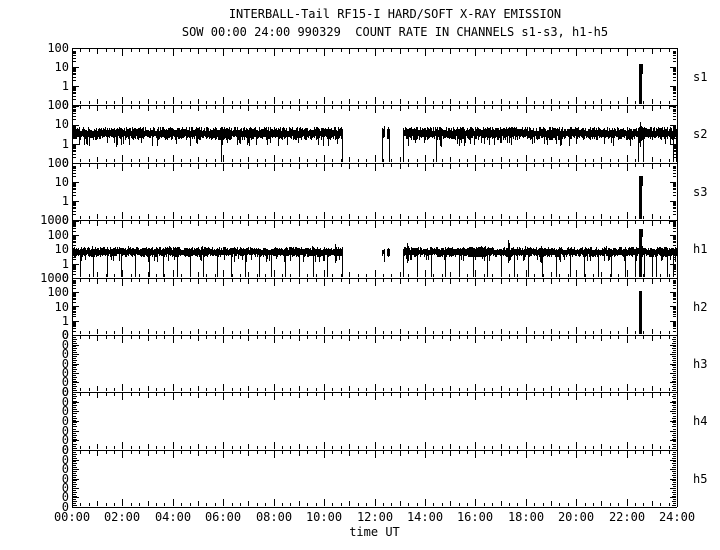 This screenshot has width=720, height=550. What do you see at coordinates (475, 517) in the screenshot?
I see `x-tick-label: 16:00` at bounding box center [475, 517].